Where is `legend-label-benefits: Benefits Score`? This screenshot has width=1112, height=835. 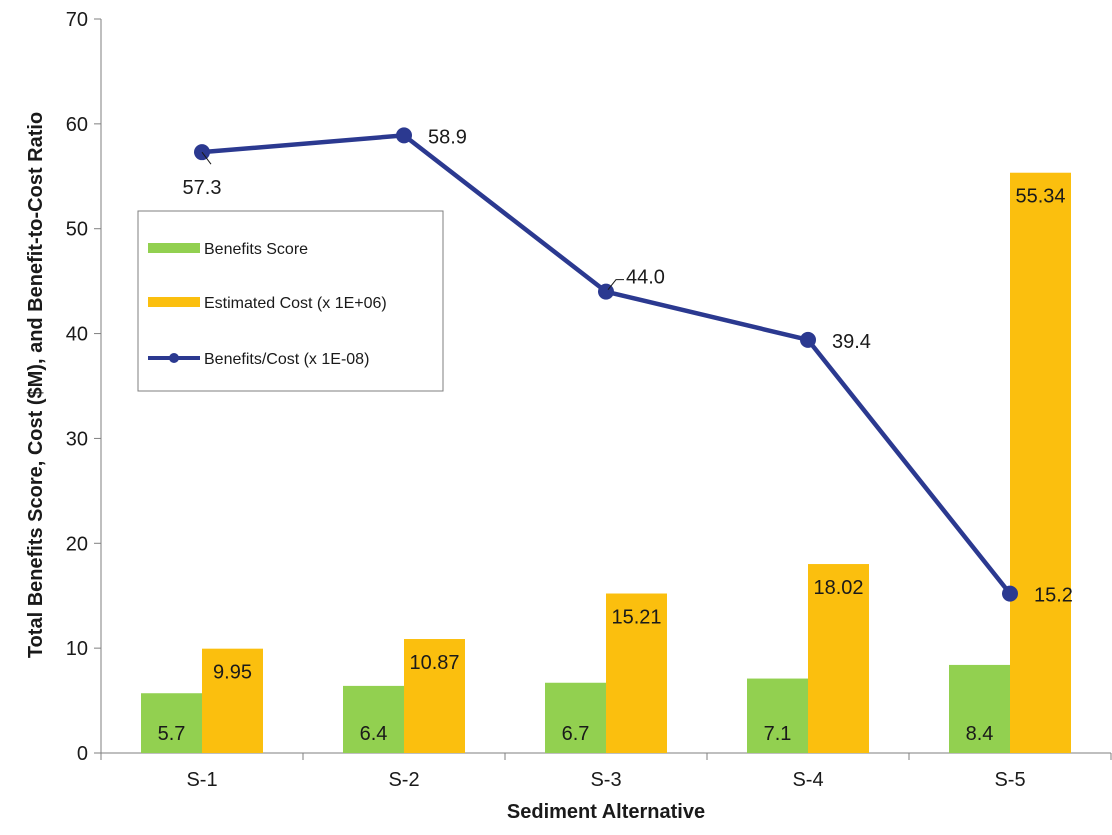 legend-label-benefits: Benefits Score is located at coordinates (256, 249).